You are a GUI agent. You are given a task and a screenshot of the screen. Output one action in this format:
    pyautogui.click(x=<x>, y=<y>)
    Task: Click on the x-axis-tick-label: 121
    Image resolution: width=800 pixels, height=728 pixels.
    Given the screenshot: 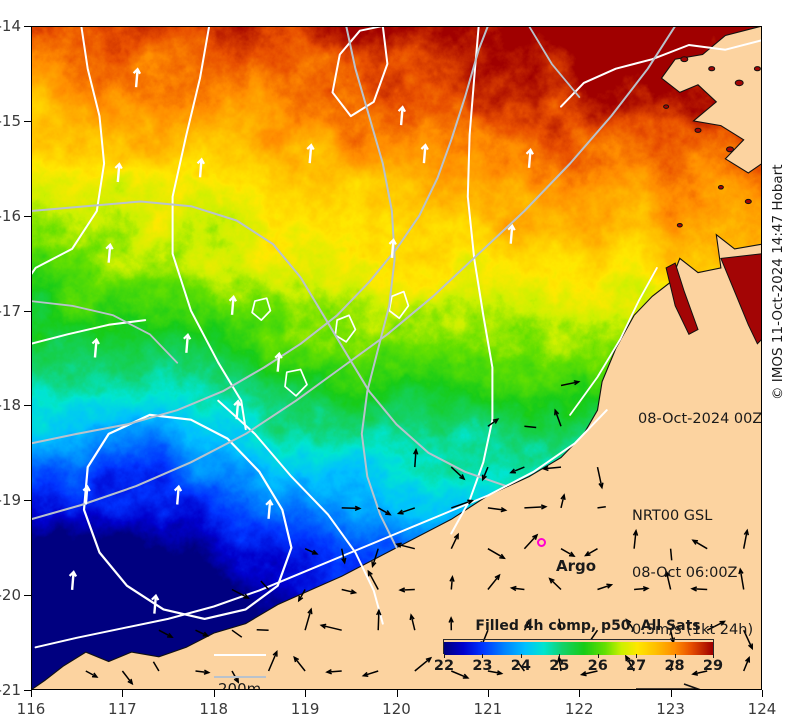 What is the action you would take?
    pyautogui.click(x=488, y=709)
    